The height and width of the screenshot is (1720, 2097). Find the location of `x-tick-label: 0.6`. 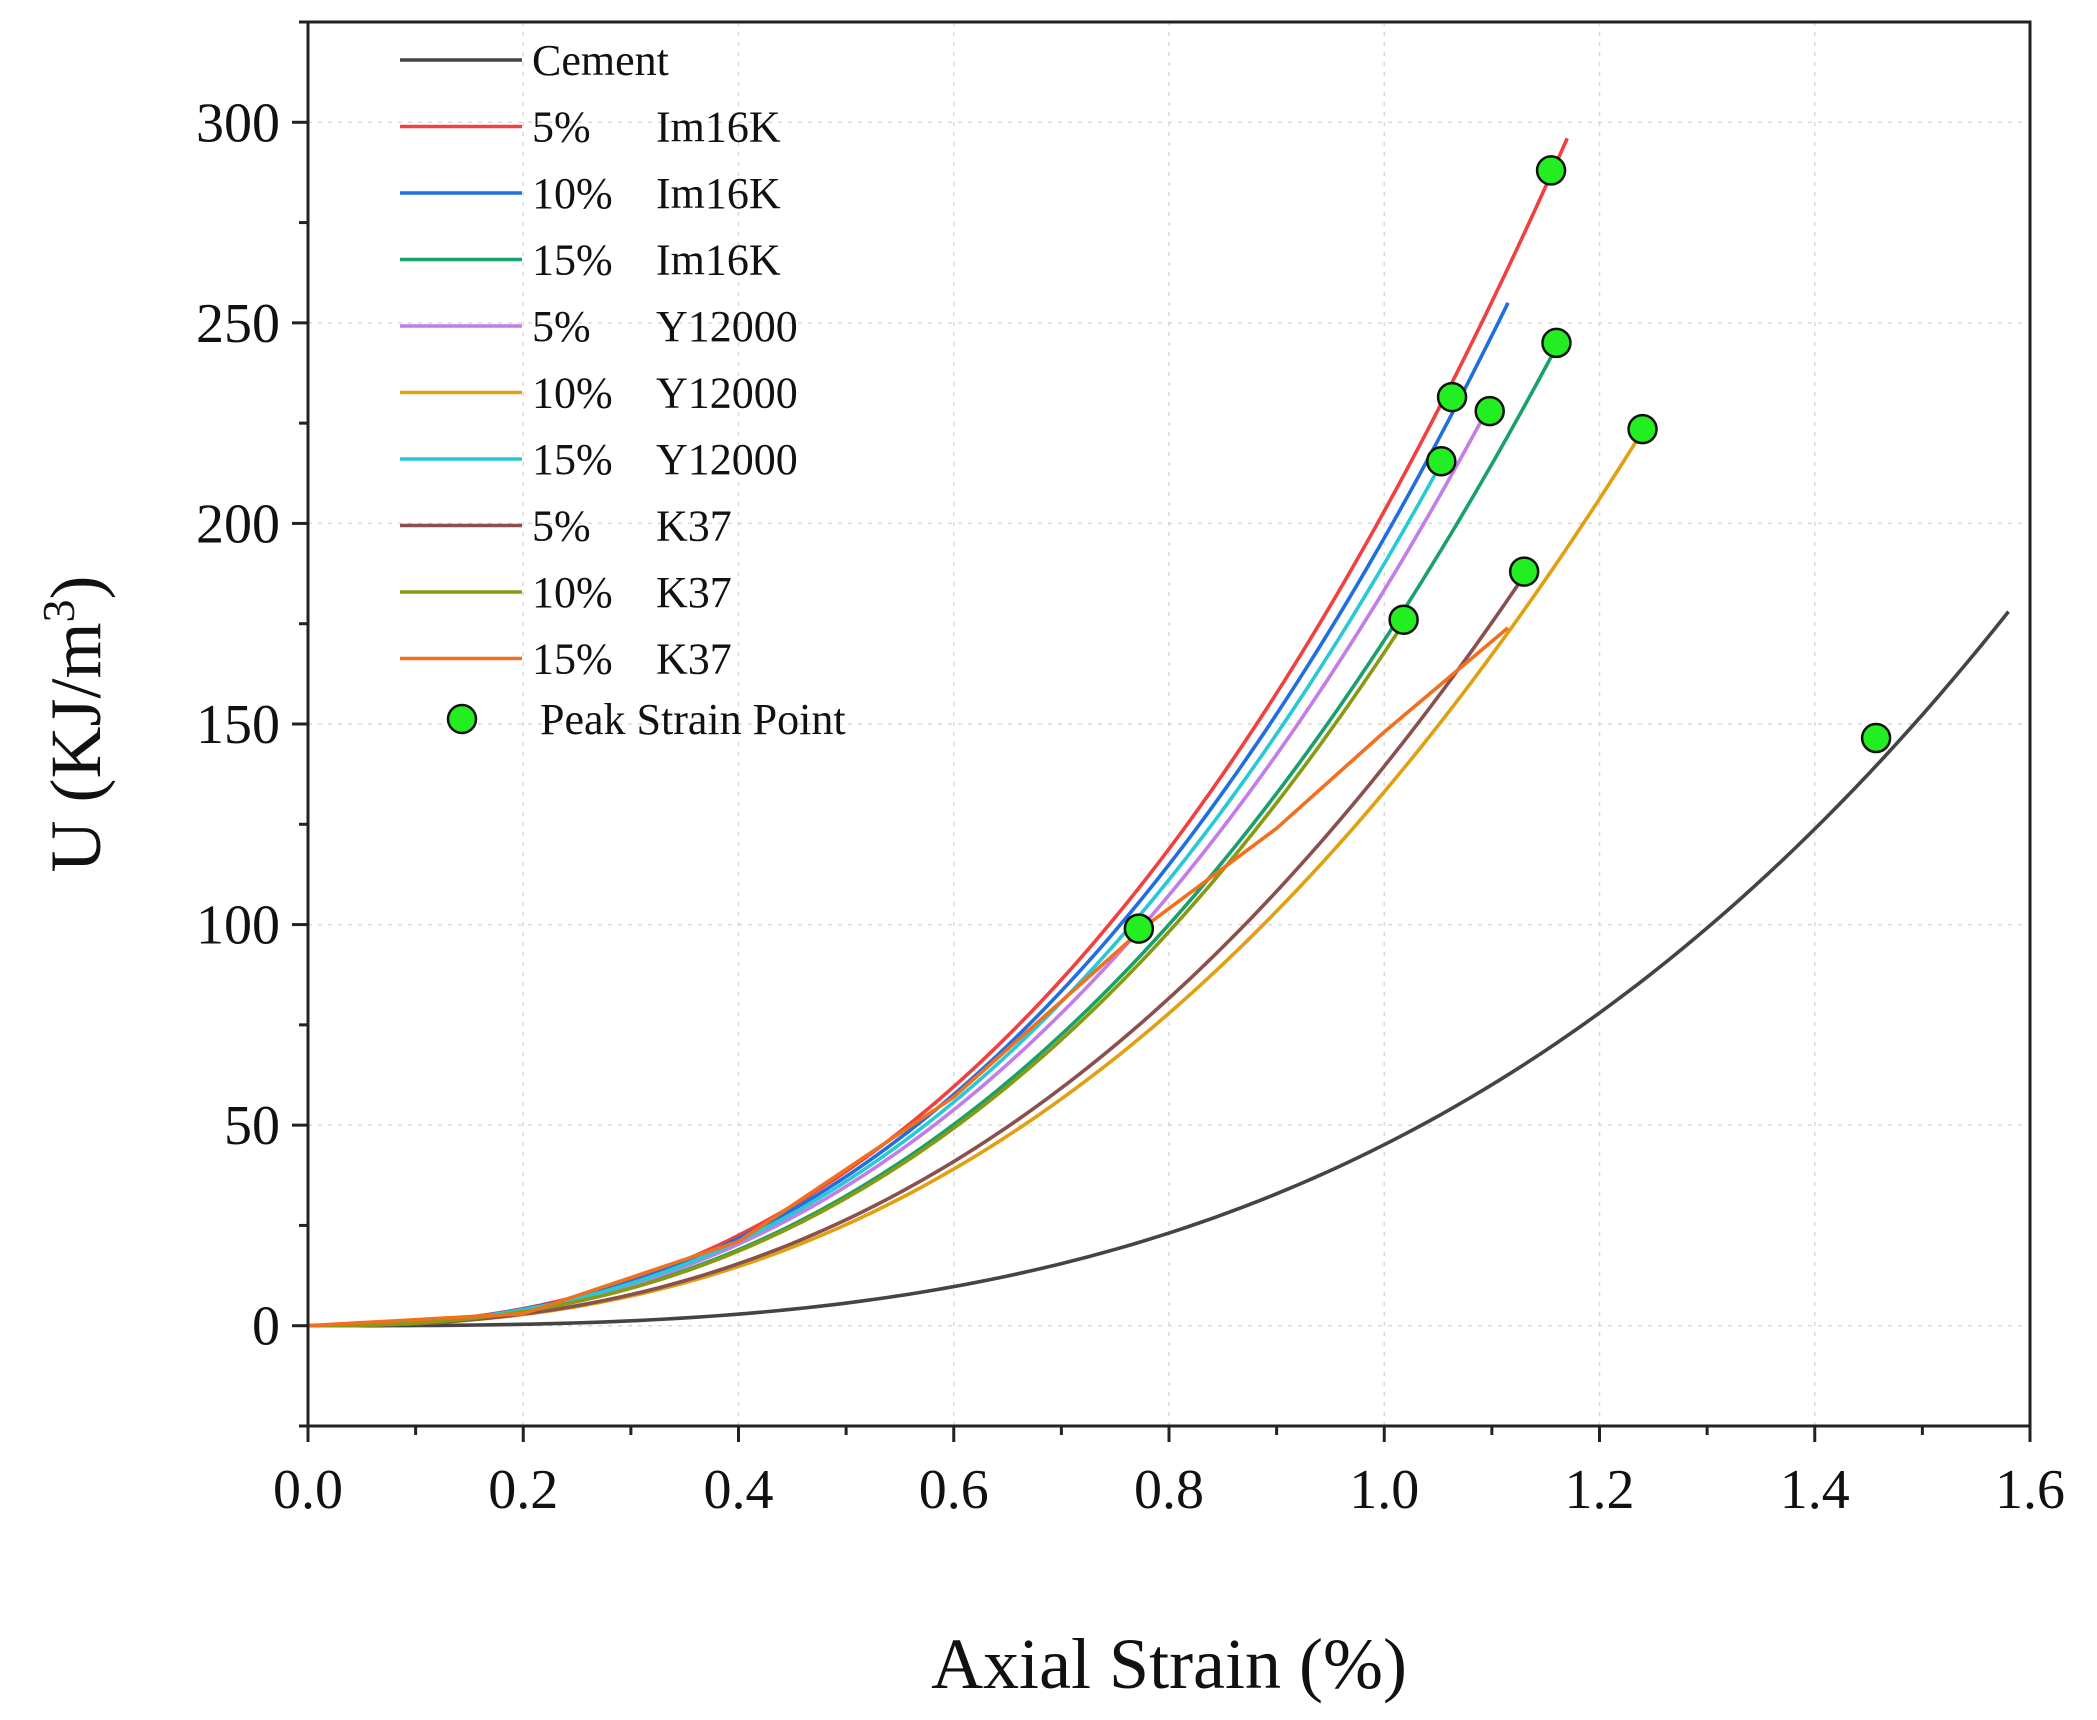

x-tick-label: 0.6 is located at coordinates (954, 1490).